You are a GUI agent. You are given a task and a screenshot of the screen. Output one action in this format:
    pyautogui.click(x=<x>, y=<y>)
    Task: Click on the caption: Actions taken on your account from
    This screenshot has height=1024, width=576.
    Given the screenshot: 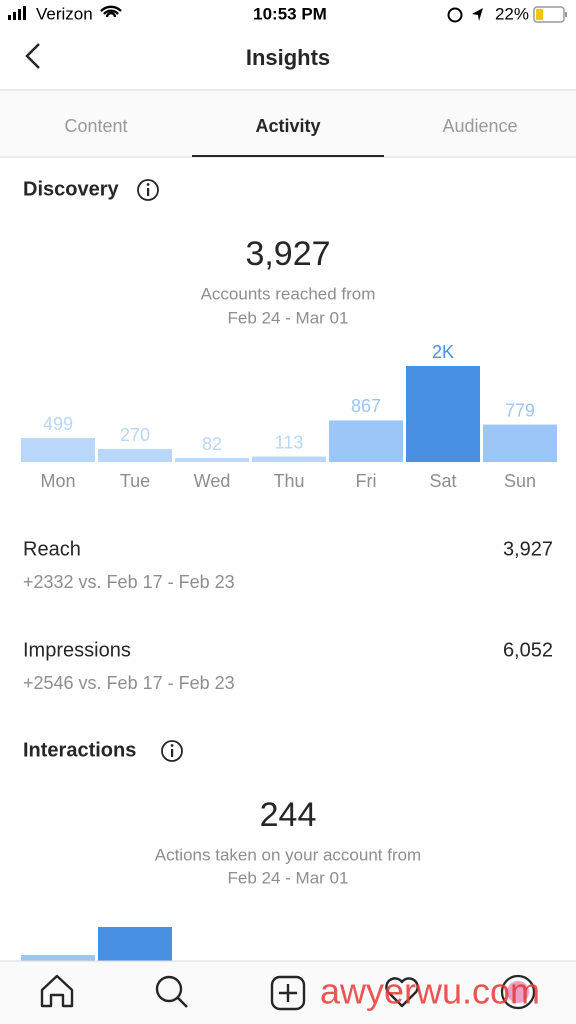 What is the action you would take?
    pyautogui.click(x=288, y=854)
    